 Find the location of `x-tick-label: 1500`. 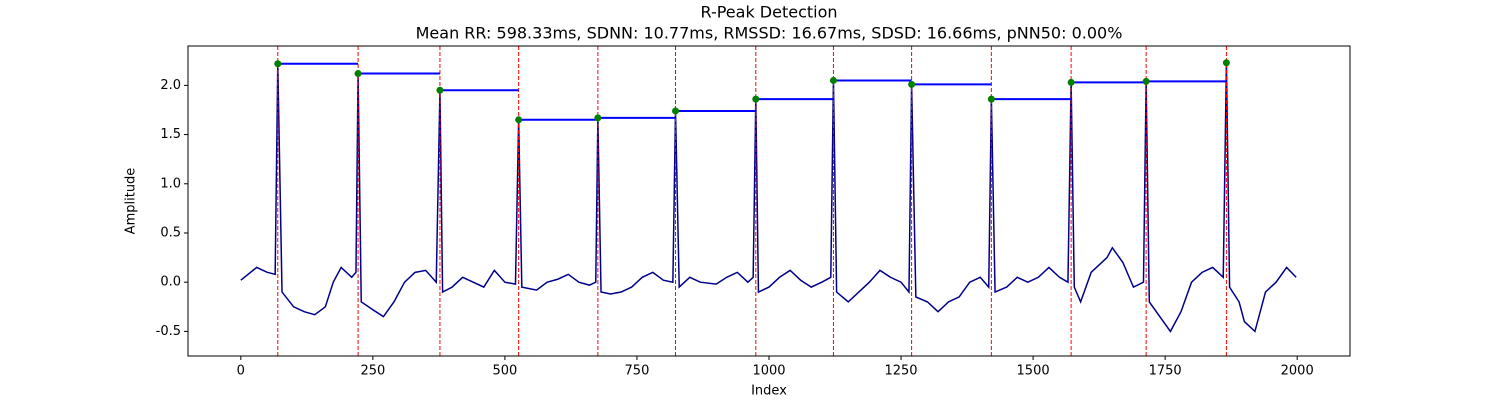

x-tick-label: 1500 is located at coordinates (1033, 371).